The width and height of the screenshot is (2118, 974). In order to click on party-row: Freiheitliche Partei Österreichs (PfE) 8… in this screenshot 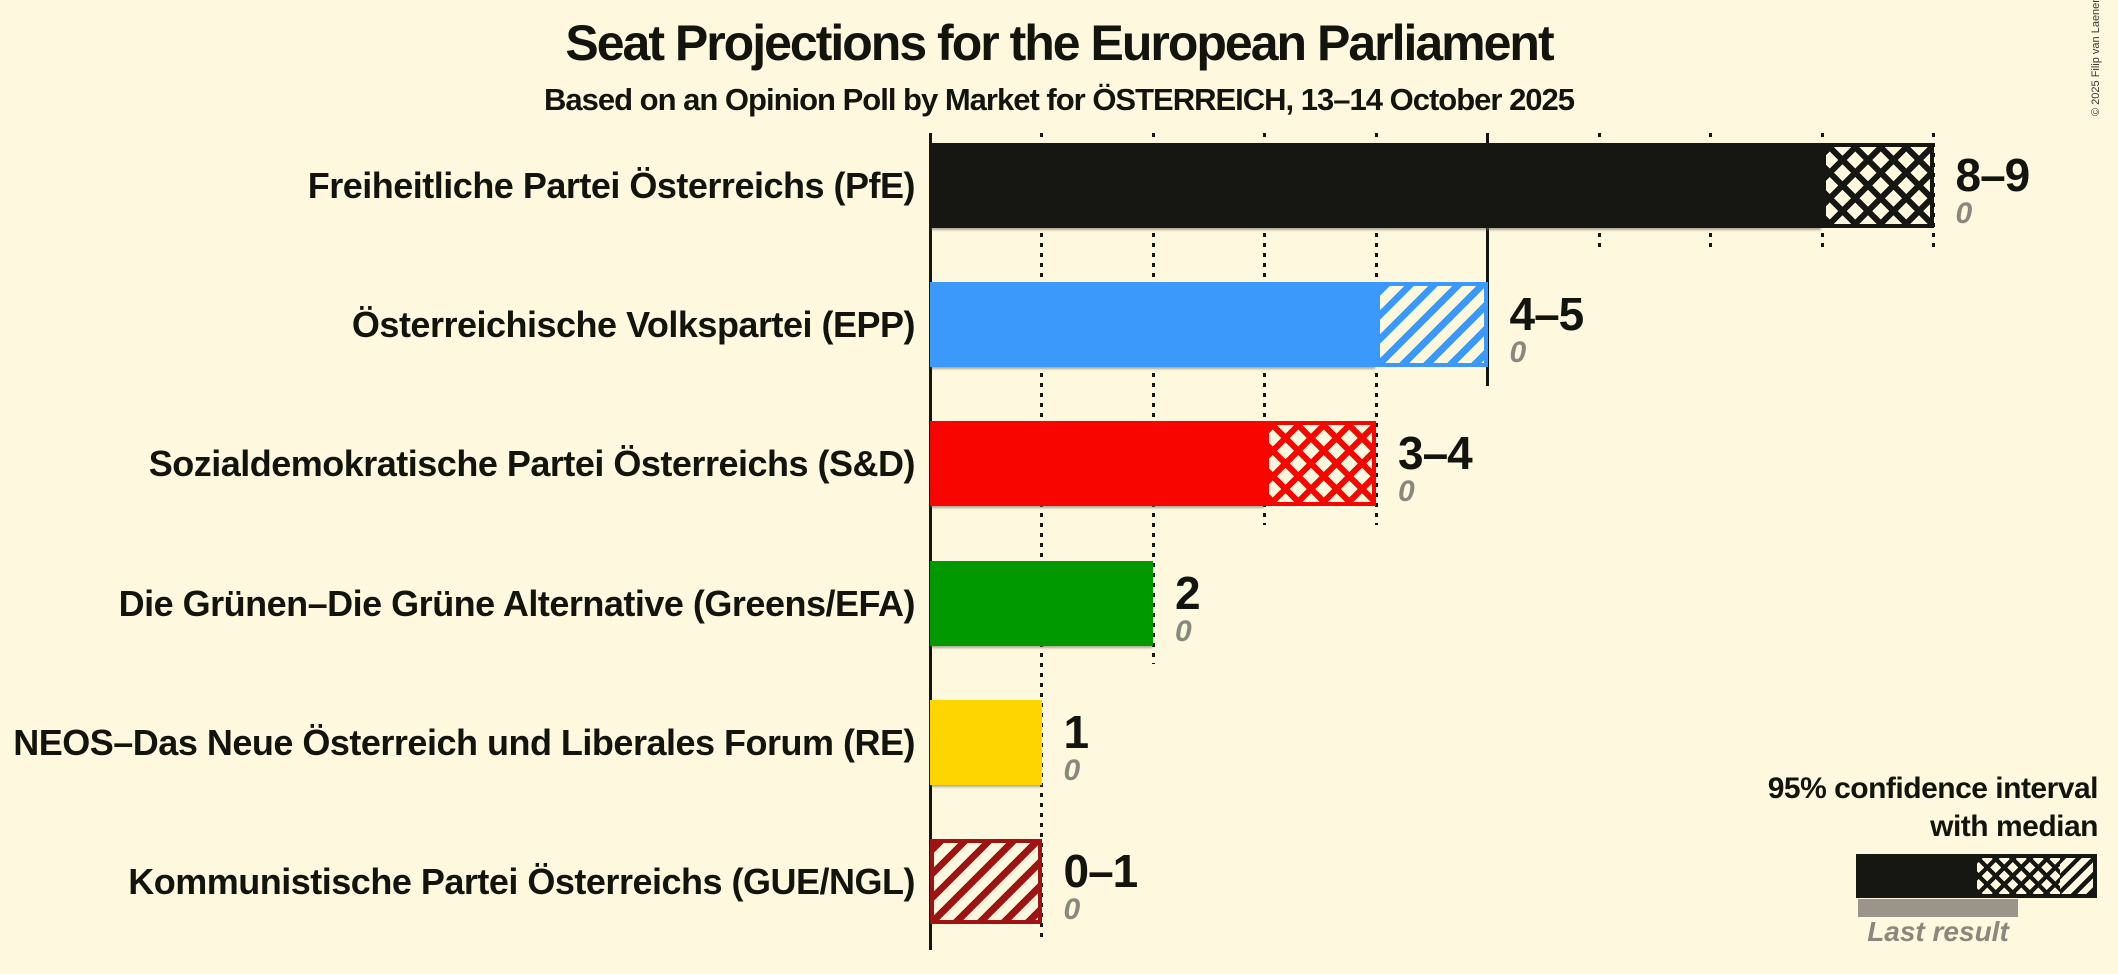, I will do `click(1059, 186)`.